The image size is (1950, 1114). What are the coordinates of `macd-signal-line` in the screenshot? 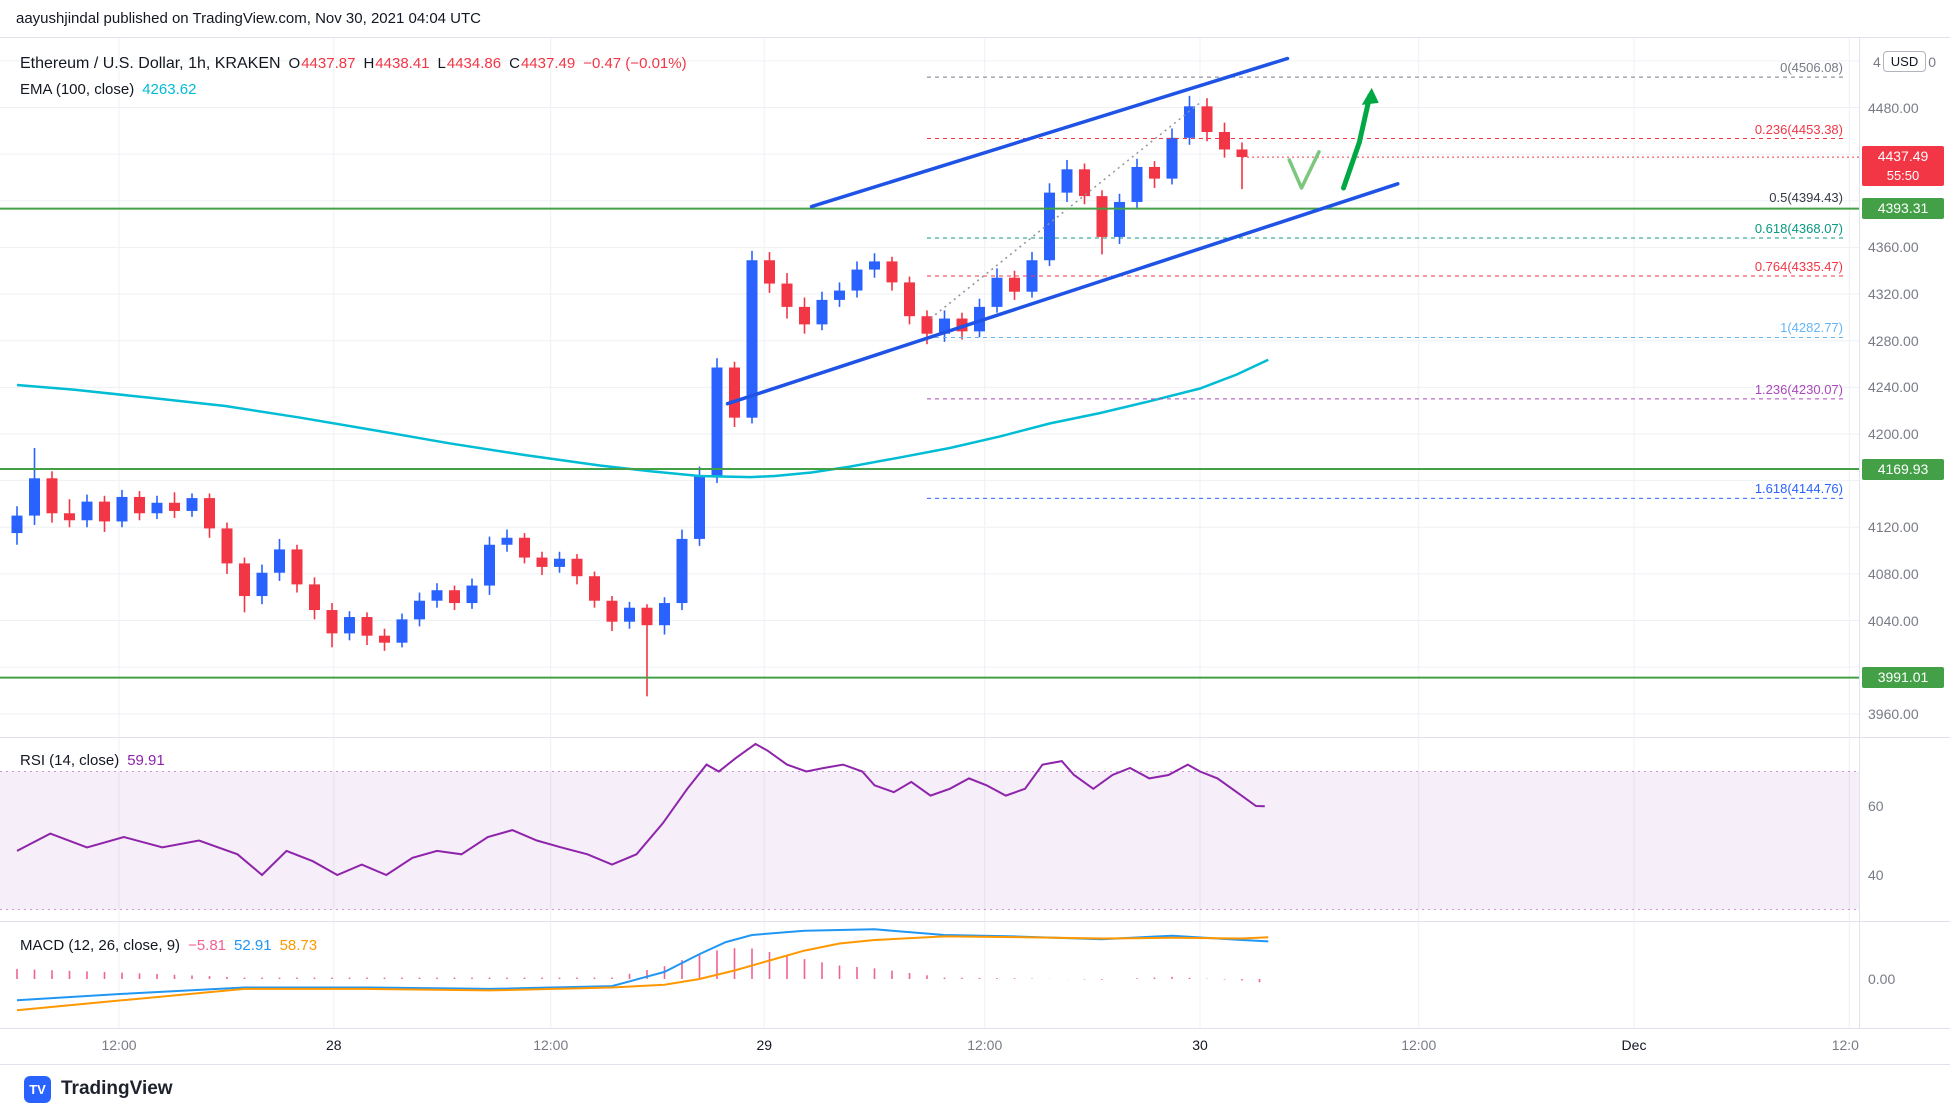 It's located at (642, 973).